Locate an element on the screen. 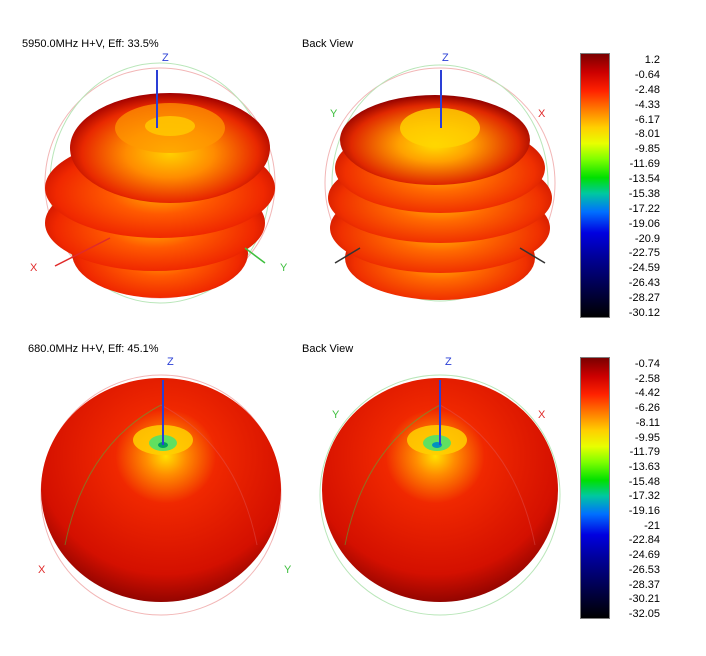 Image resolution: width=706 pixels, height=656 pixels. top-colorbar-tick-label: -22.75 is located at coordinates (644, 253).